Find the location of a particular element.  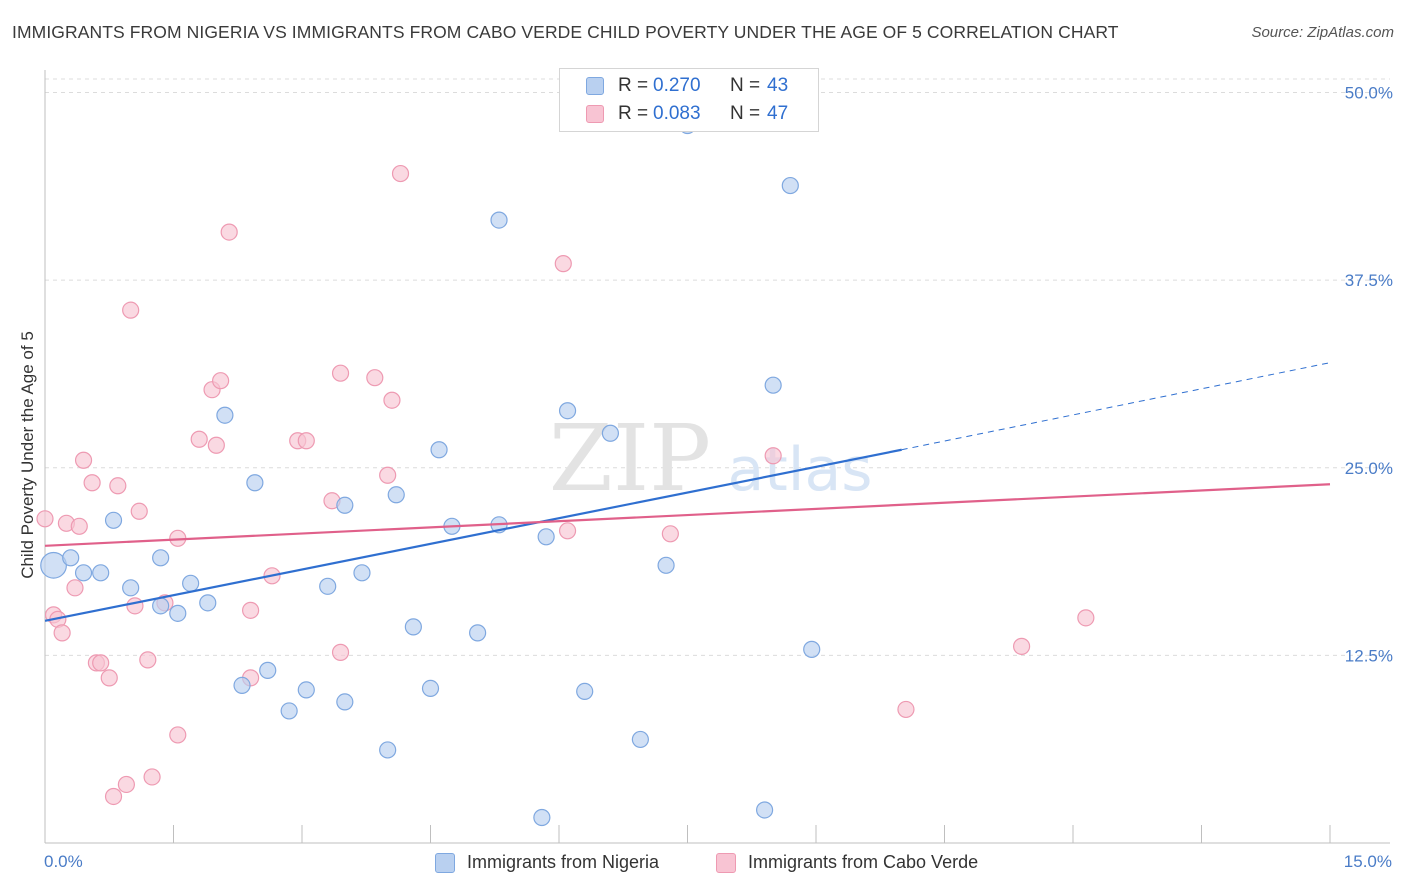

correlation-legend: R = 0.270 N = 43 R = 0.083 N = 47 is located at coordinates (689, 100).